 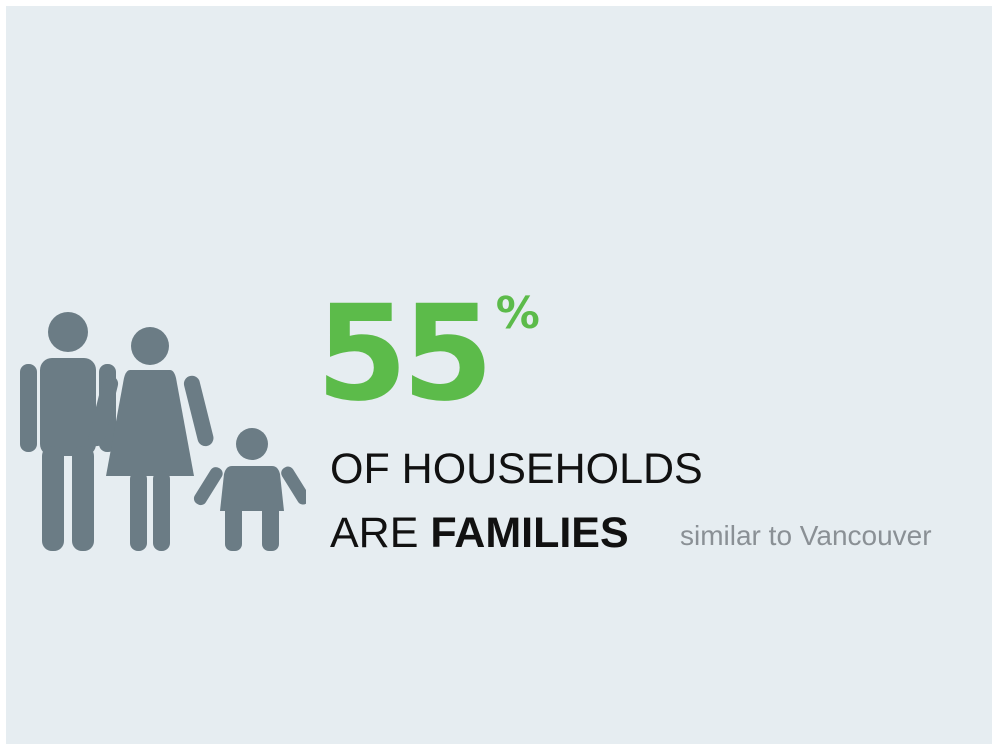 I want to click on stat-label-line1: OF HOUSEHOLDS, so click(x=516, y=469).